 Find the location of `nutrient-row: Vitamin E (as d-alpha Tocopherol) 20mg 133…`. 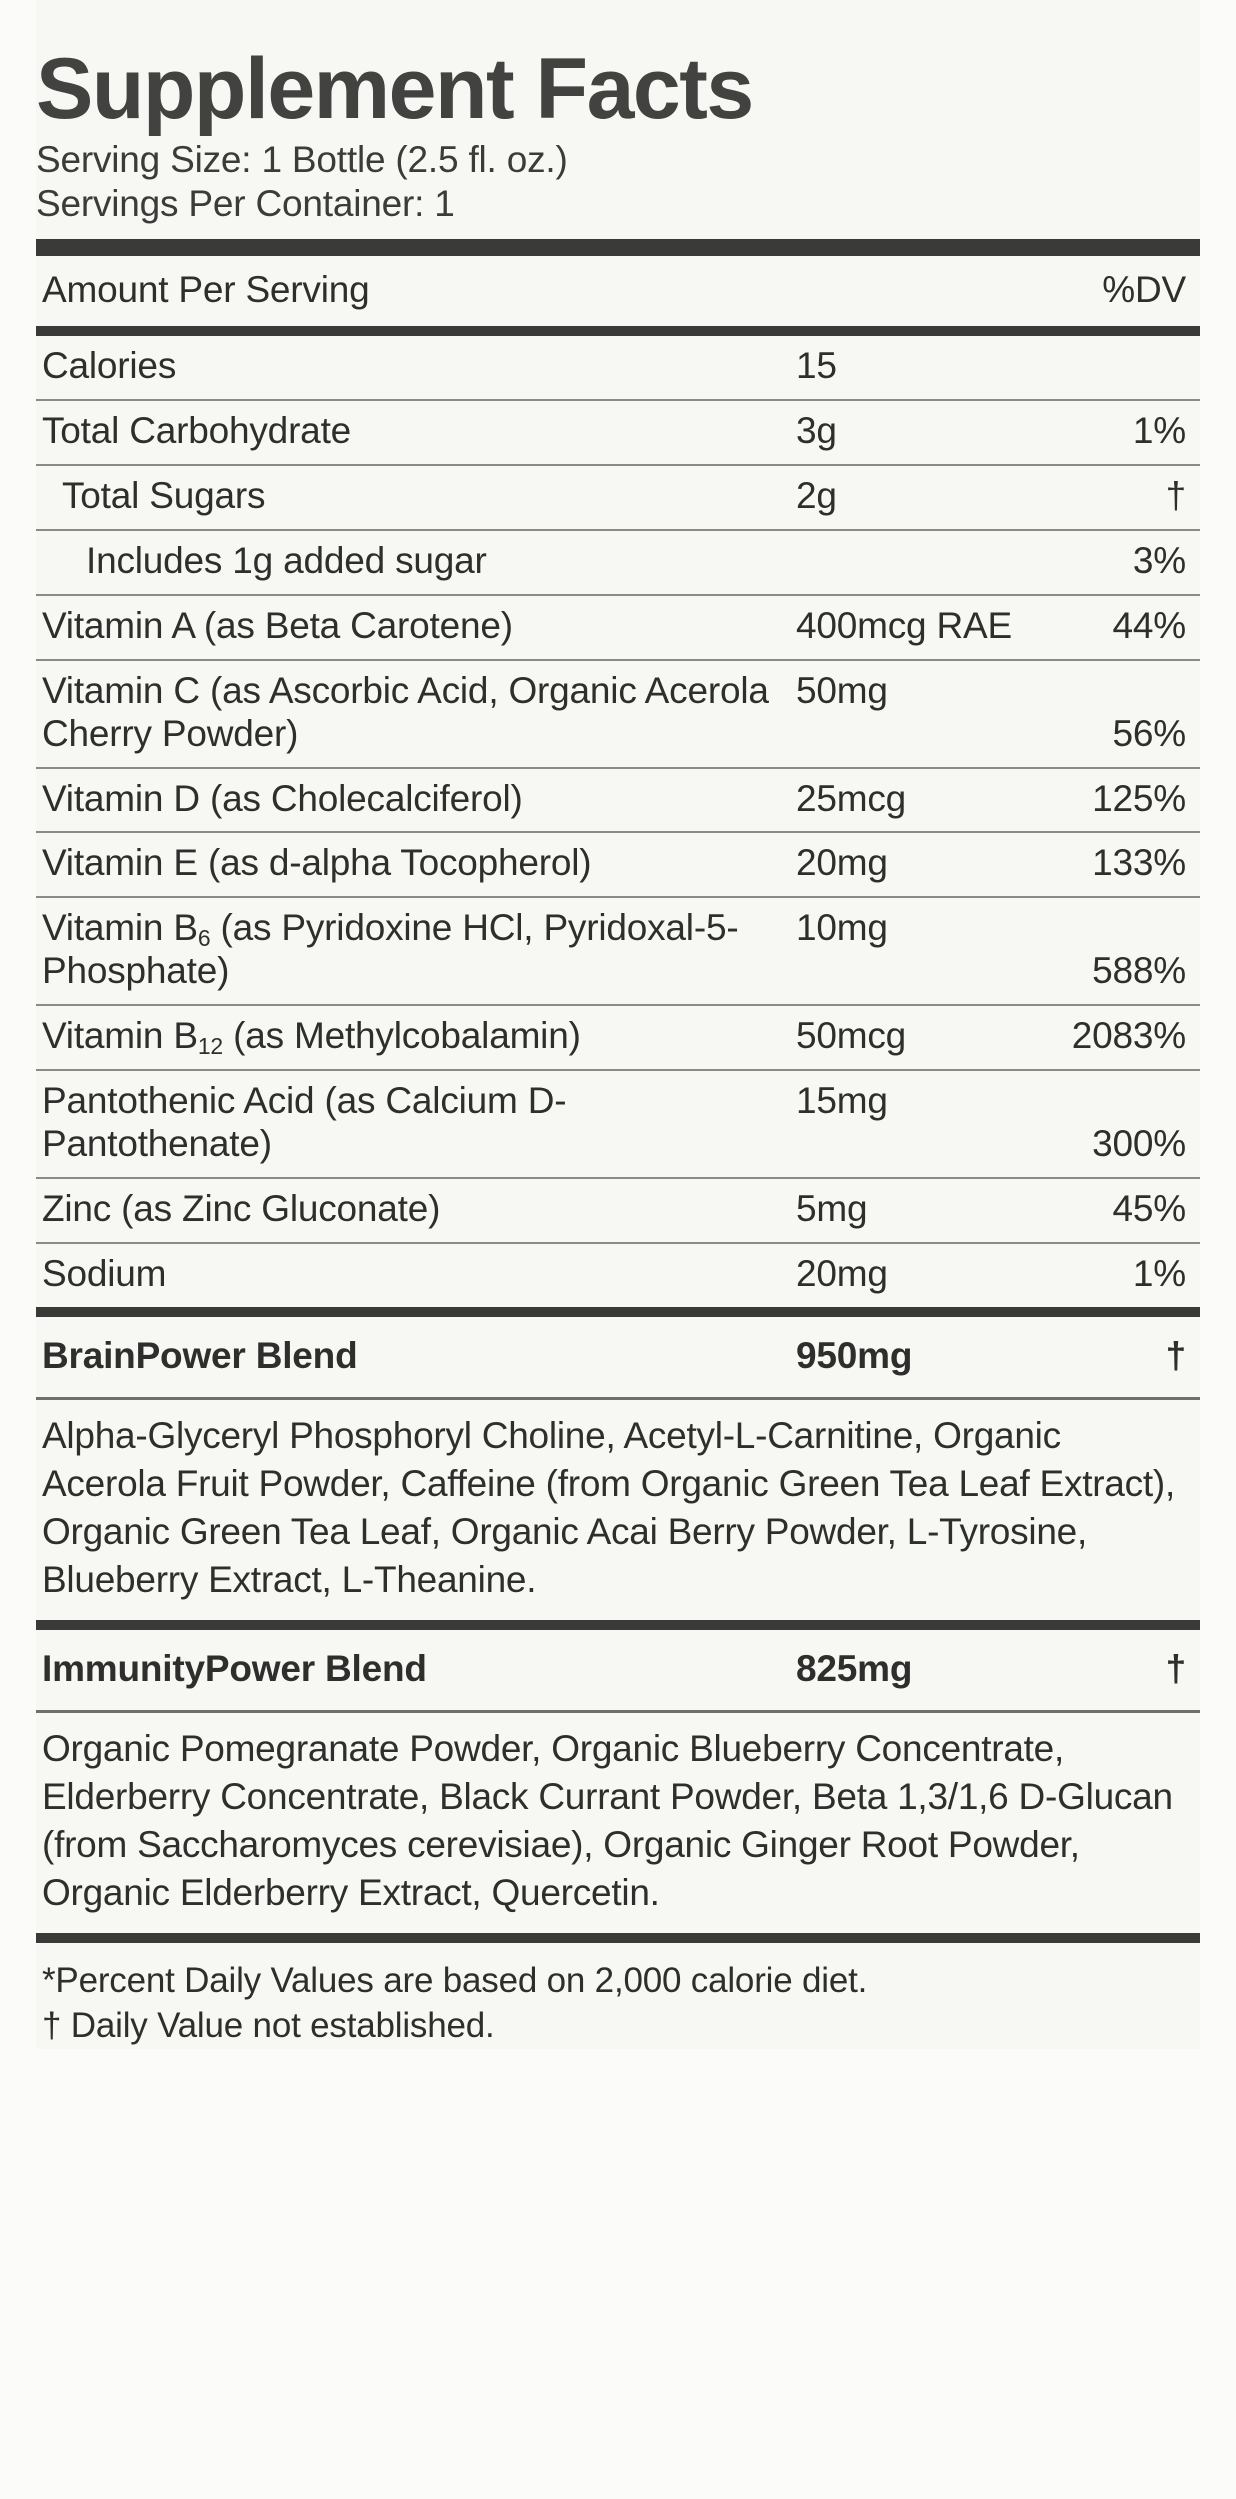

nutrient-row: Vitamin E (as d-alpha Tocopherol) 20mg 133… is located at coordinates (618, 864).